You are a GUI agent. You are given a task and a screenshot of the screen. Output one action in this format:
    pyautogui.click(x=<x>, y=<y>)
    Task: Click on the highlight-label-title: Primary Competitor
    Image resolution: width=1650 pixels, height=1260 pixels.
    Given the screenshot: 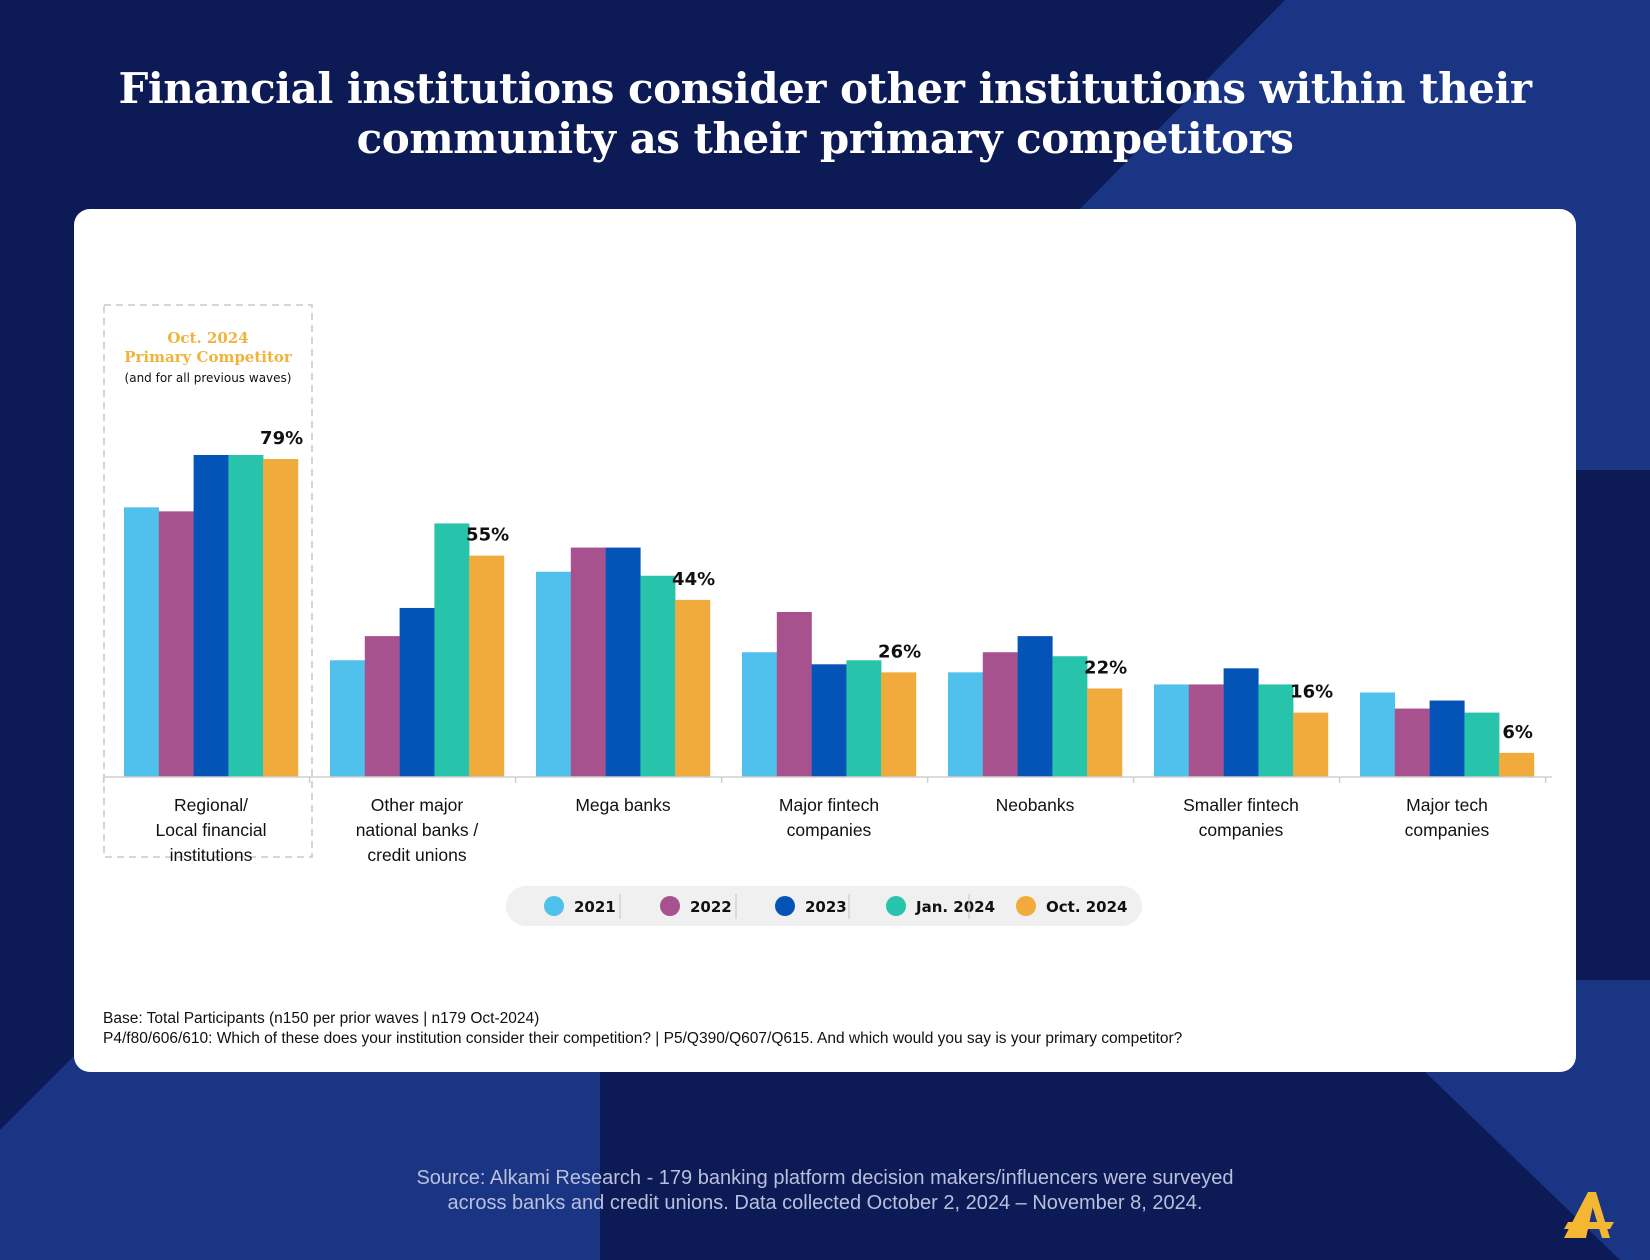 What is the action you would take?
    pyautogui.click(x=208, y=357)
    